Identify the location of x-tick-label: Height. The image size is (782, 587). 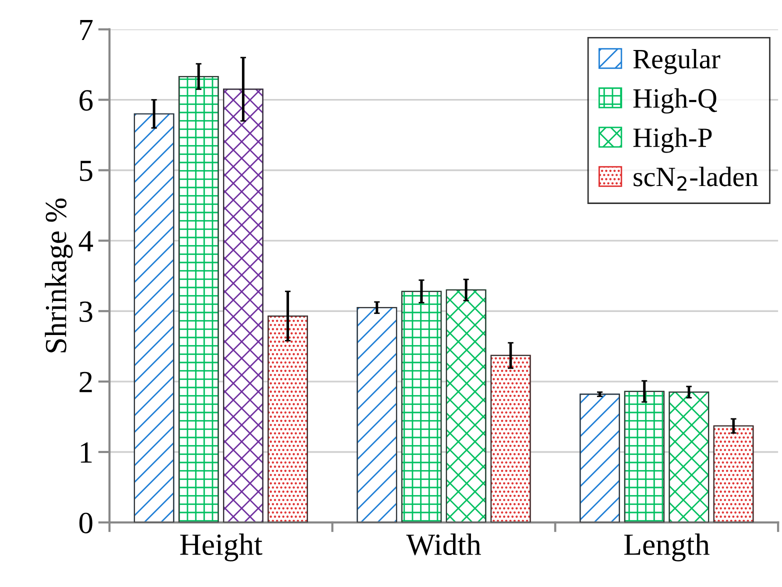
(221, 548).